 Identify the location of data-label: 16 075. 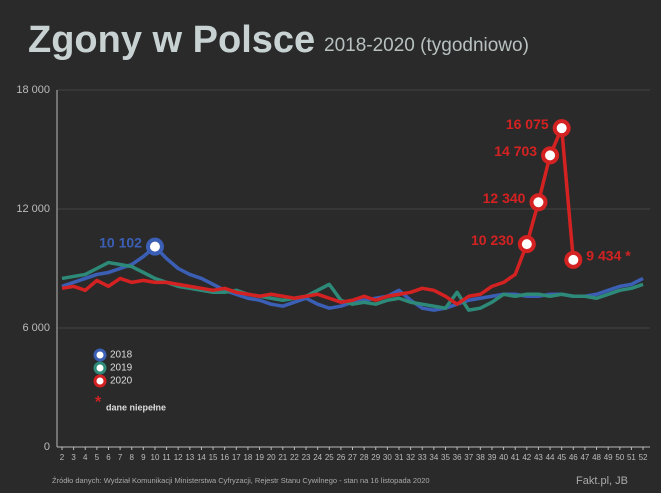
(527, 124).